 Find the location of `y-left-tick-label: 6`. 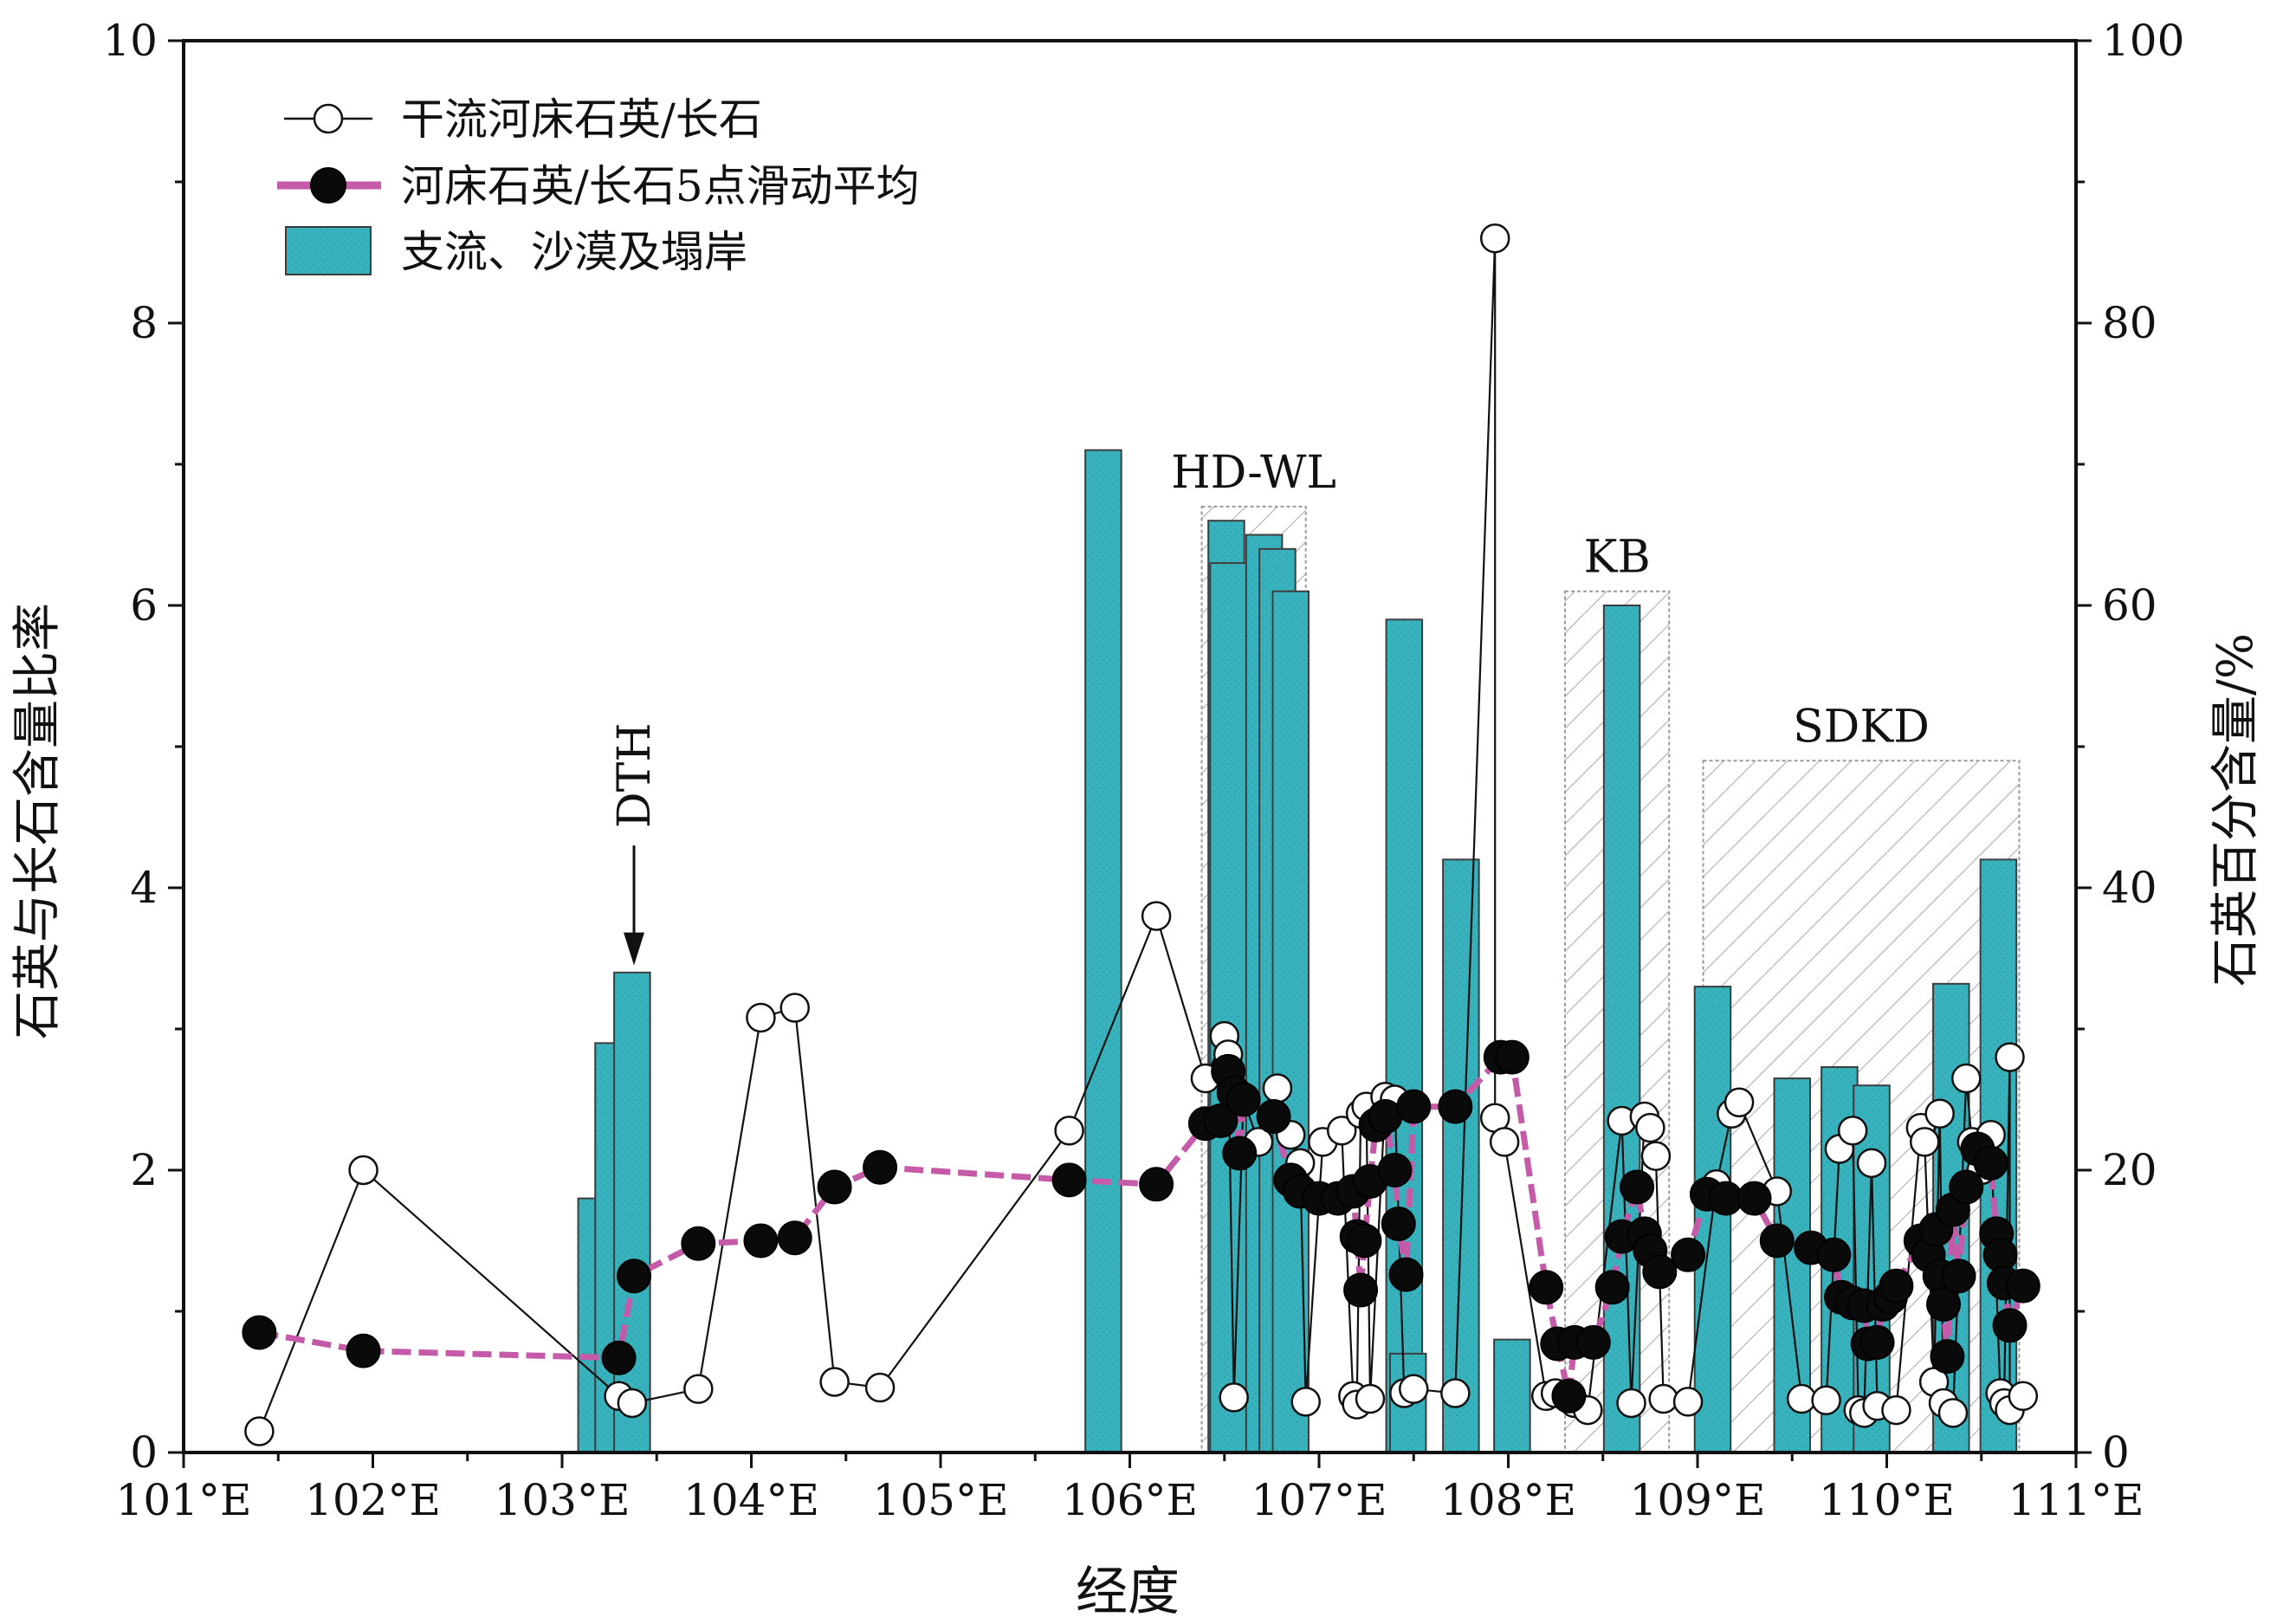

y-left-tick-label: 6 is located at coordinates (144, 605).